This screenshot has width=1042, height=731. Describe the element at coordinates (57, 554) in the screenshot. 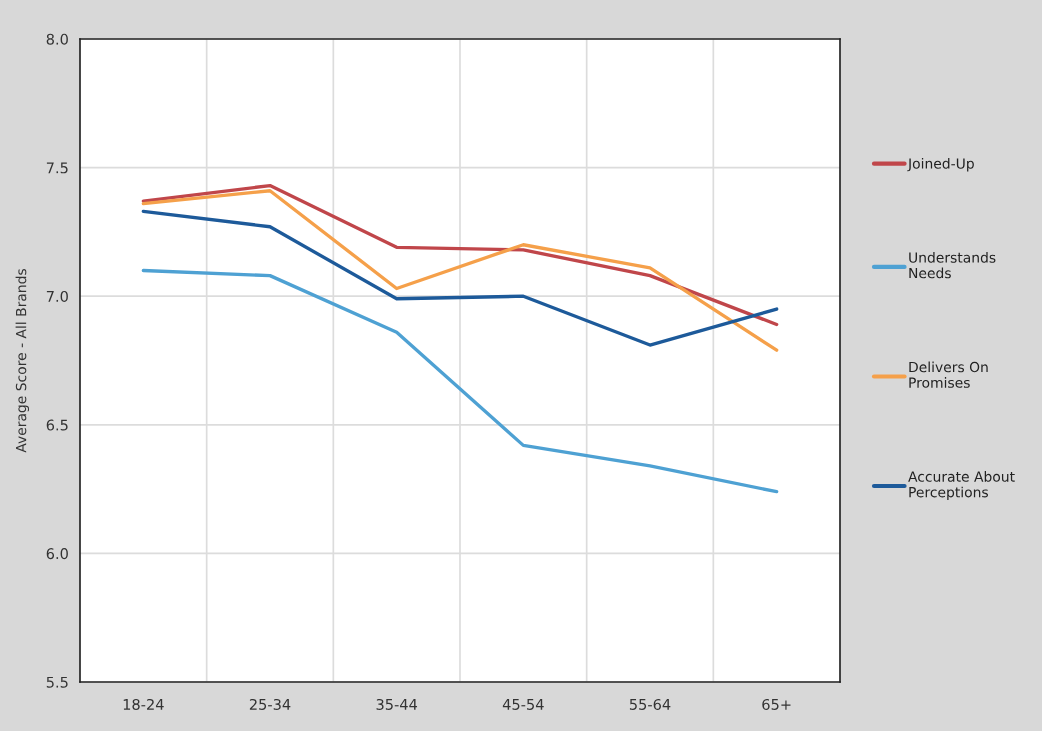

I see `y-tick-label: 6.0` at that location.